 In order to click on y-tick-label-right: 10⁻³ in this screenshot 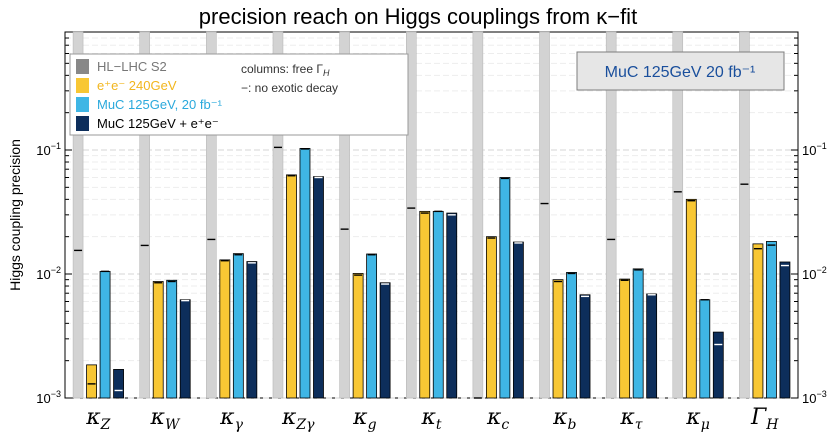, I will do `click(814, 397)`.